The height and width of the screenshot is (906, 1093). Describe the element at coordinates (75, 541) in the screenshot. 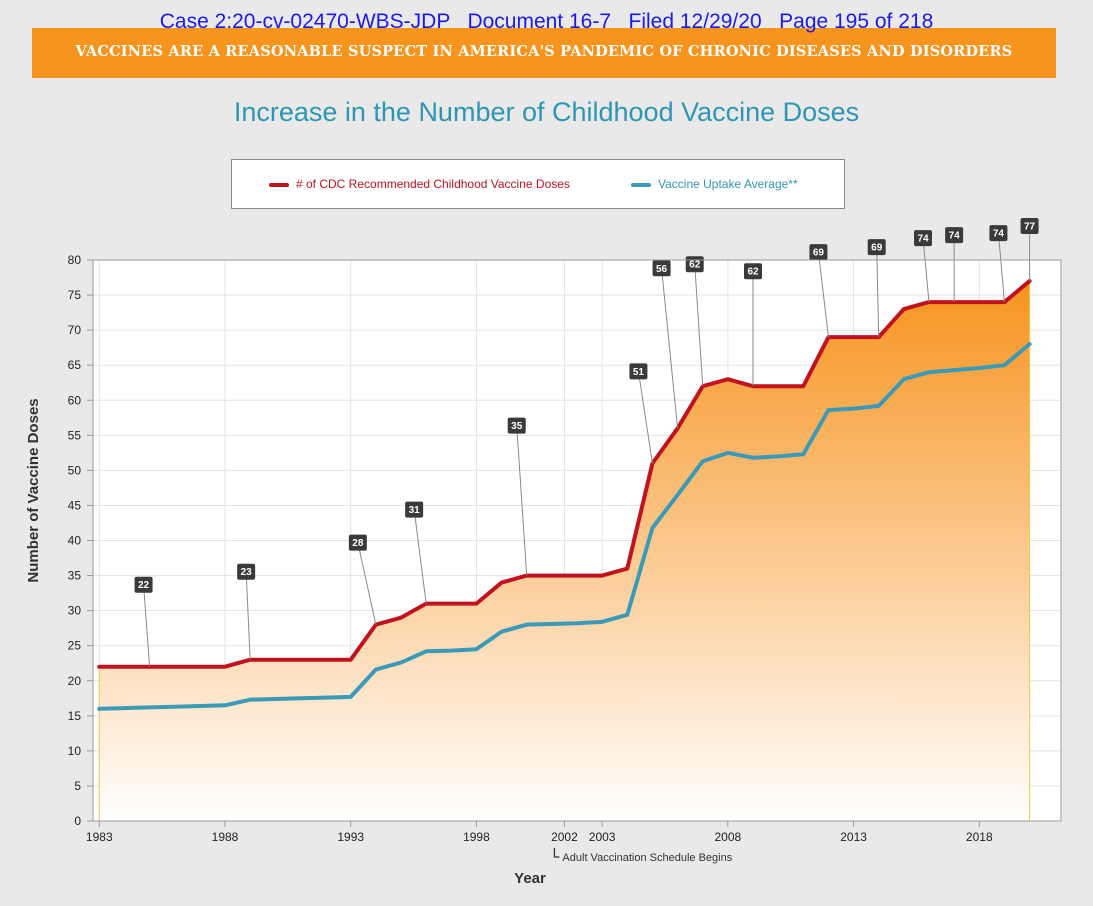

I see `y-tick-label: 40` at that location.